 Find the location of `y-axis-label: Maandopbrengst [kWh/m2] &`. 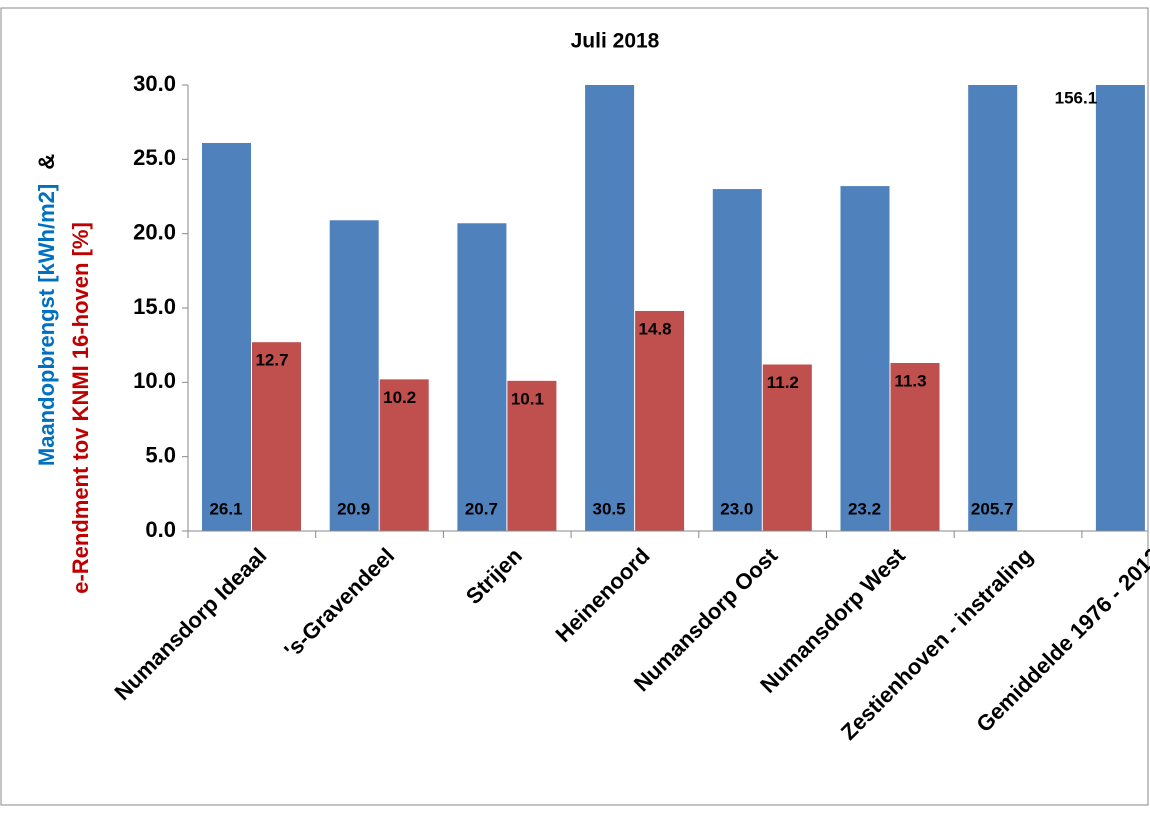

y-axis-label: Maandopbrengst [kWh/m2] & is located at coordinates (46, 310).